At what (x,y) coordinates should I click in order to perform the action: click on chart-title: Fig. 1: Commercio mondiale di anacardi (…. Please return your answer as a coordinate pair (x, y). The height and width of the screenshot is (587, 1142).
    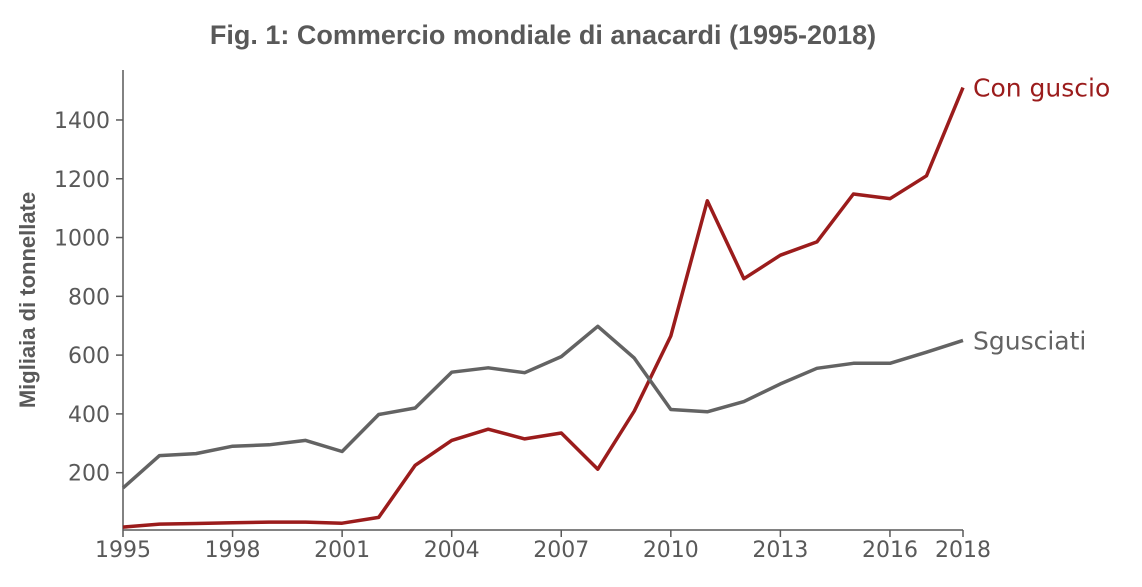
    Looking at the image, I should click on (543, 35).